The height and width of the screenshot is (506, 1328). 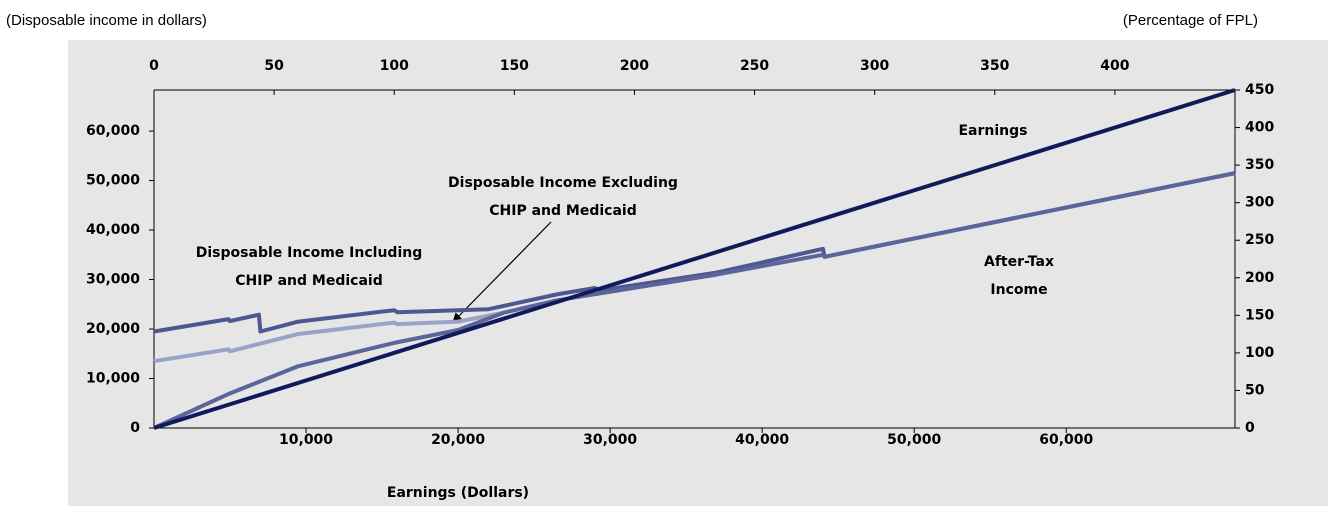 What do you see at coordinates (1250, 428) in the screenshot?
I see `y2-tick-label: 0` at bounding box center [1250, 428].